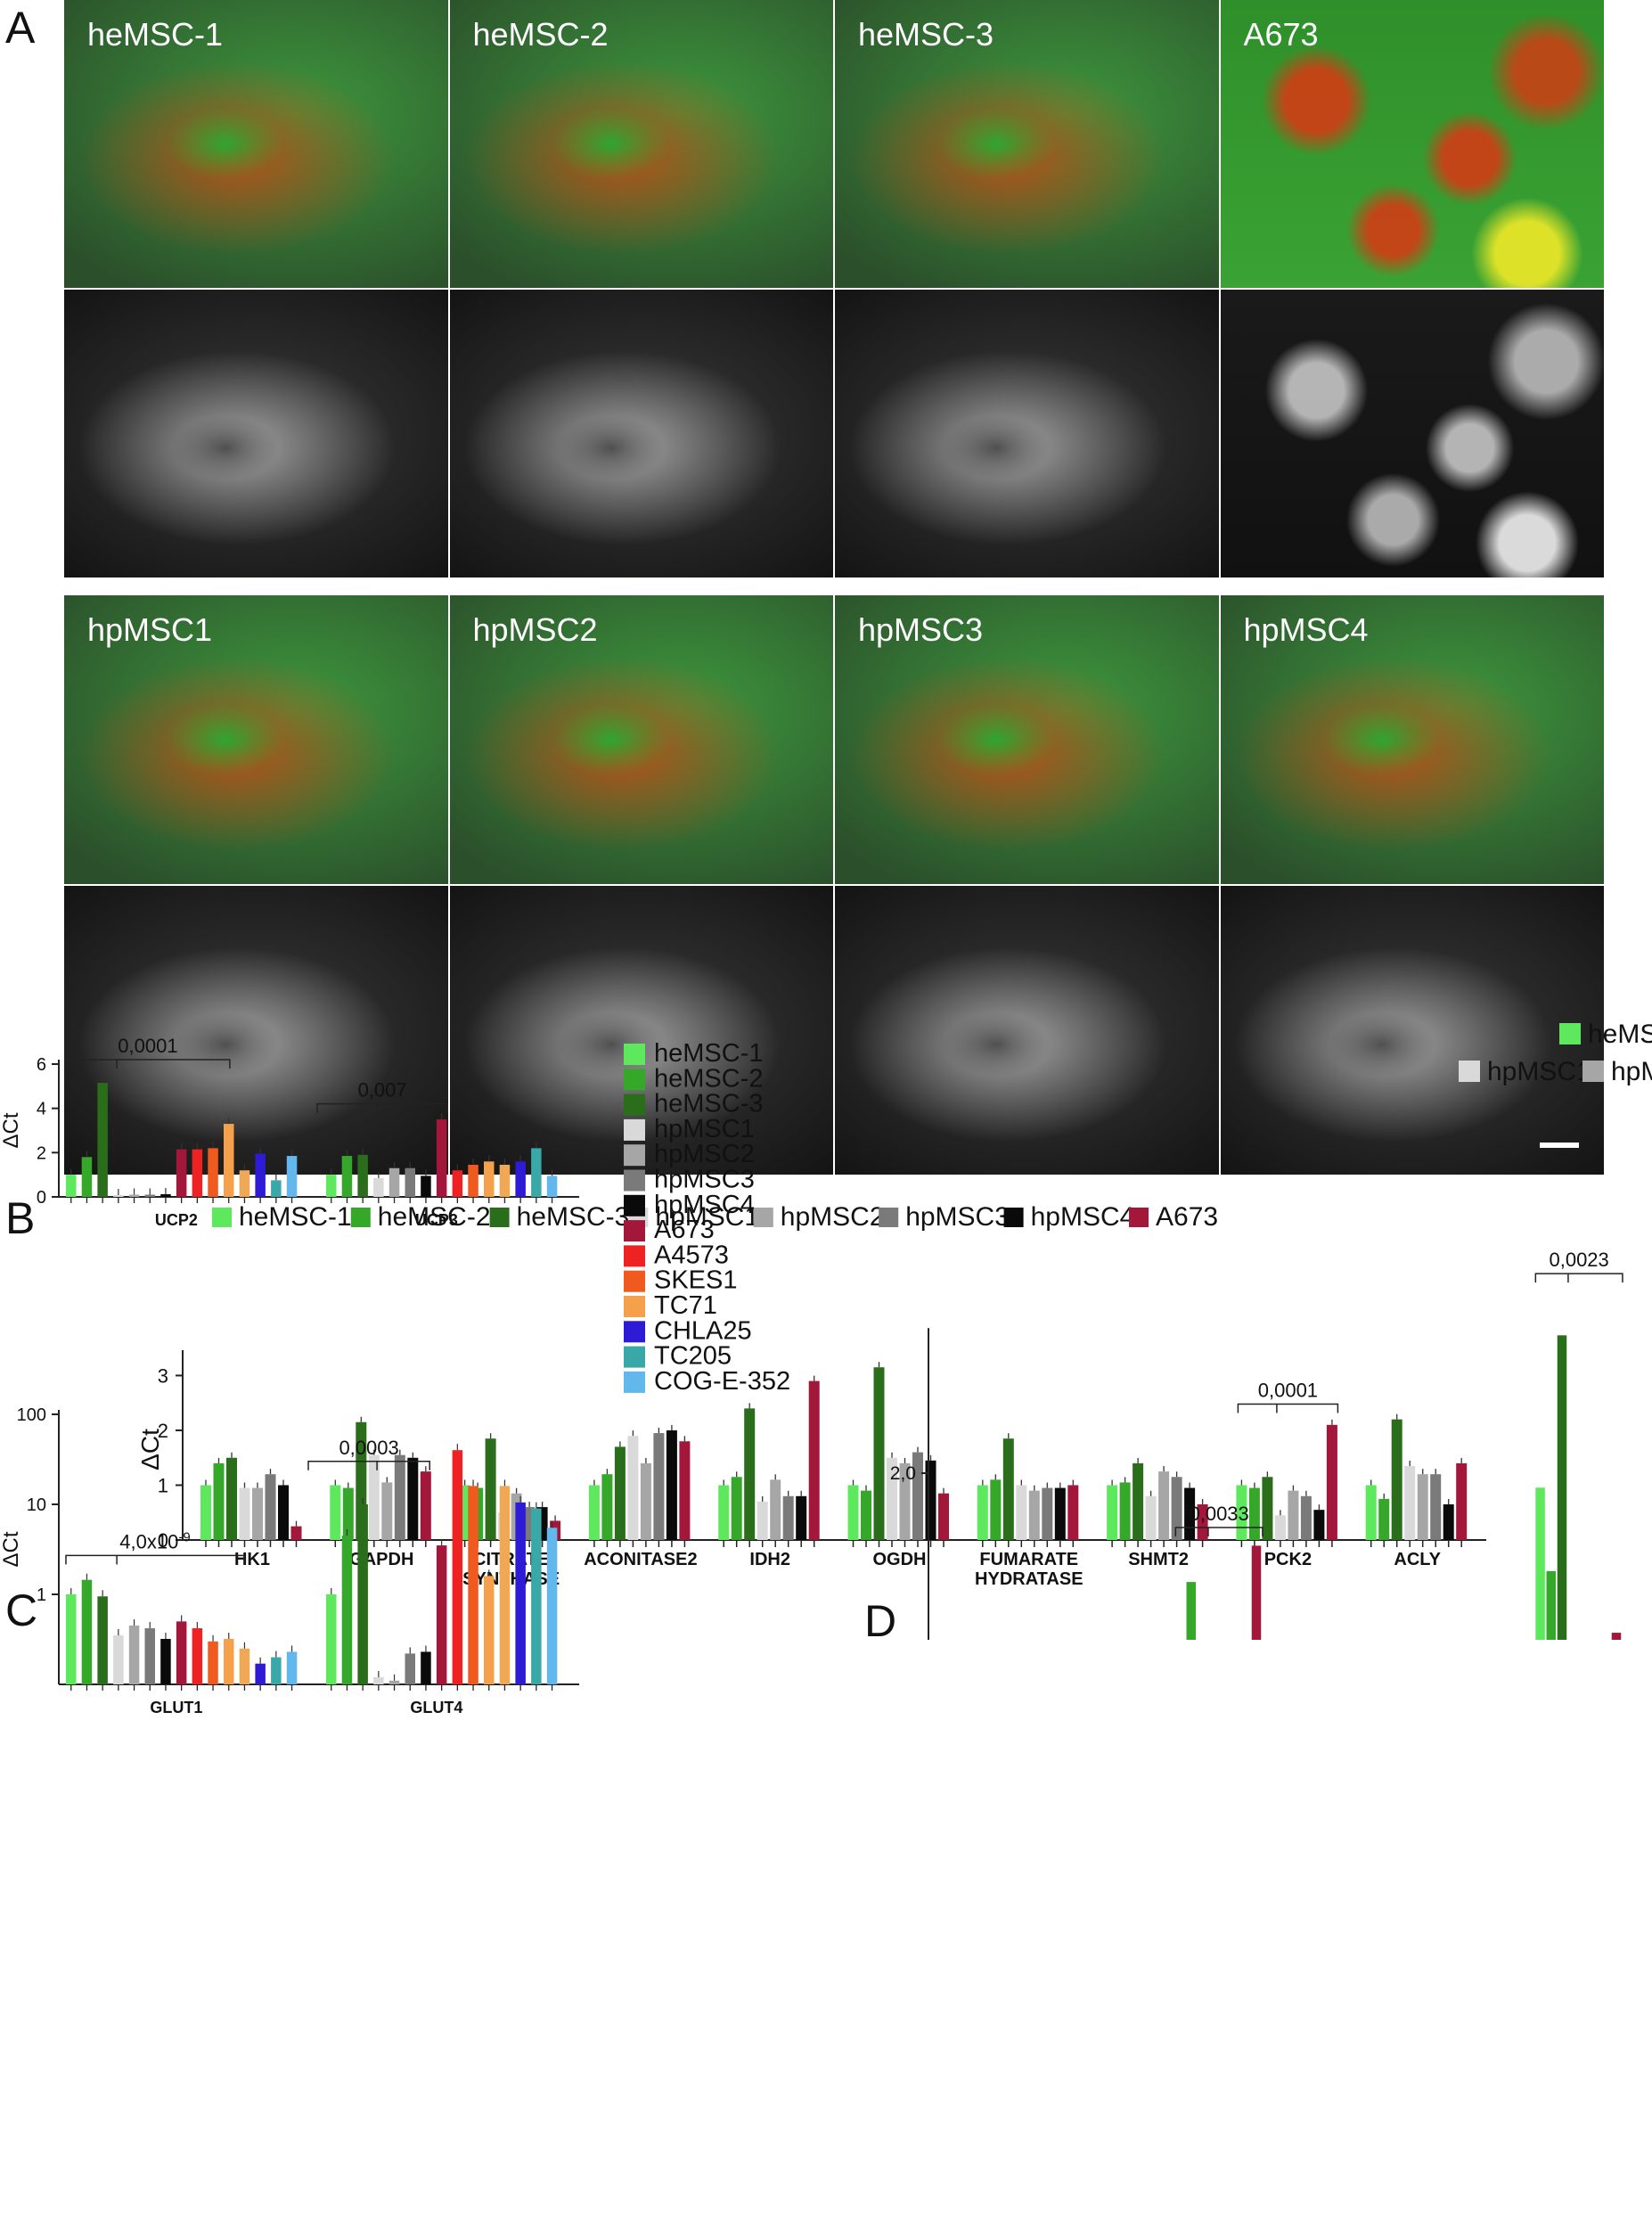  Describe the element at coordinates (1418, 1559) in the screenshot. I see `category-label: ACLY` at that location.